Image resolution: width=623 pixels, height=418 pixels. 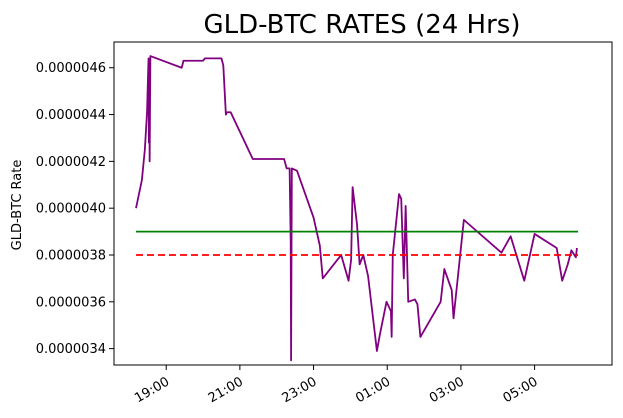 What do you see at coordinates (152, 390) in the screenshot?
I see `x-tick-label: 19:00` at bounding box center [152, 390].